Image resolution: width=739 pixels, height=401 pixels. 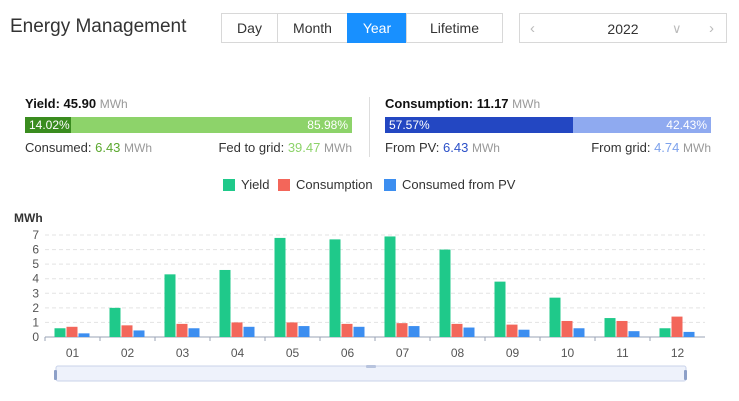 What do you see at coordinates (456, 147) in the screenshot?
I see `from-pv-value: 6.43` at bounding box center [456, 147].